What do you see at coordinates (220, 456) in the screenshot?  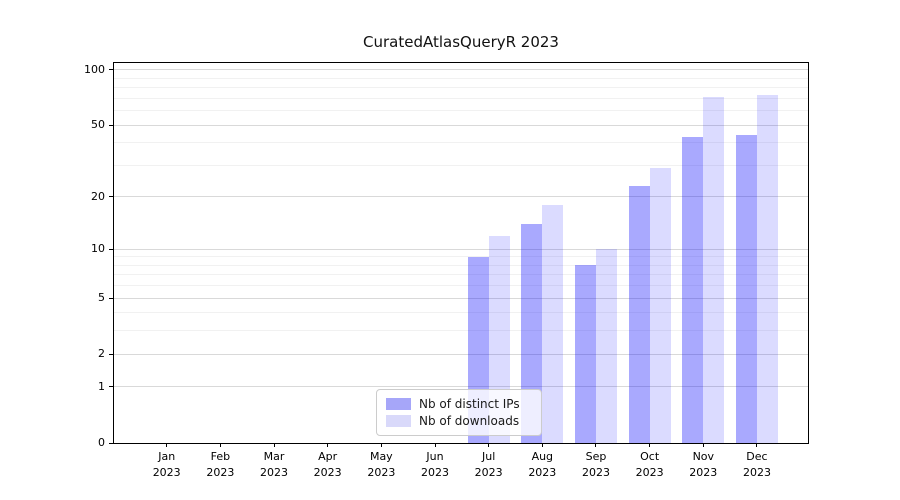 I see `x-tick-month: Feb` at bounding box center [220, 456].